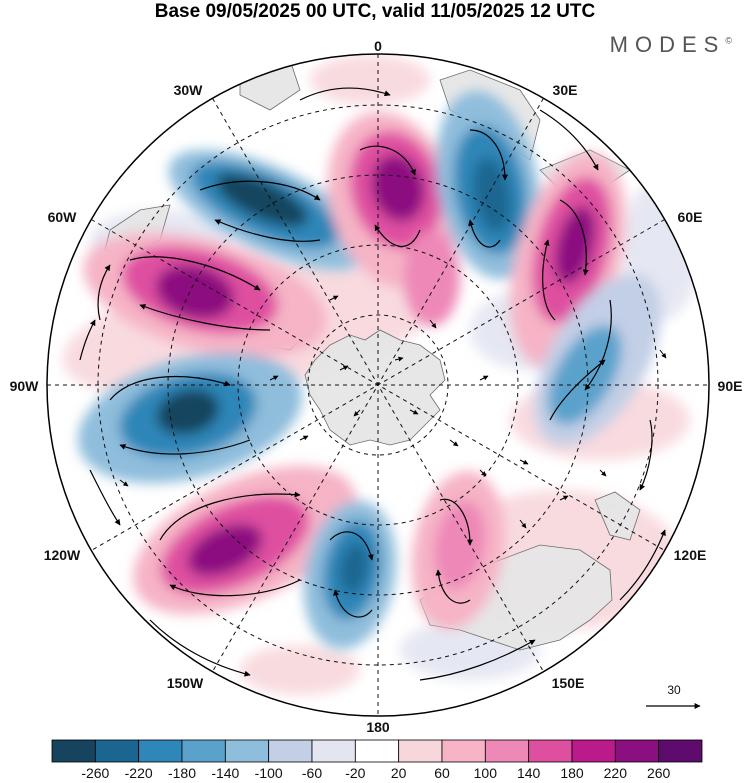 The height and width of the screenshot is (783, 750). Describe the element at coordinates (269, 773) in the screenshot. I see `colorbar-tick-label: -100` at that location.